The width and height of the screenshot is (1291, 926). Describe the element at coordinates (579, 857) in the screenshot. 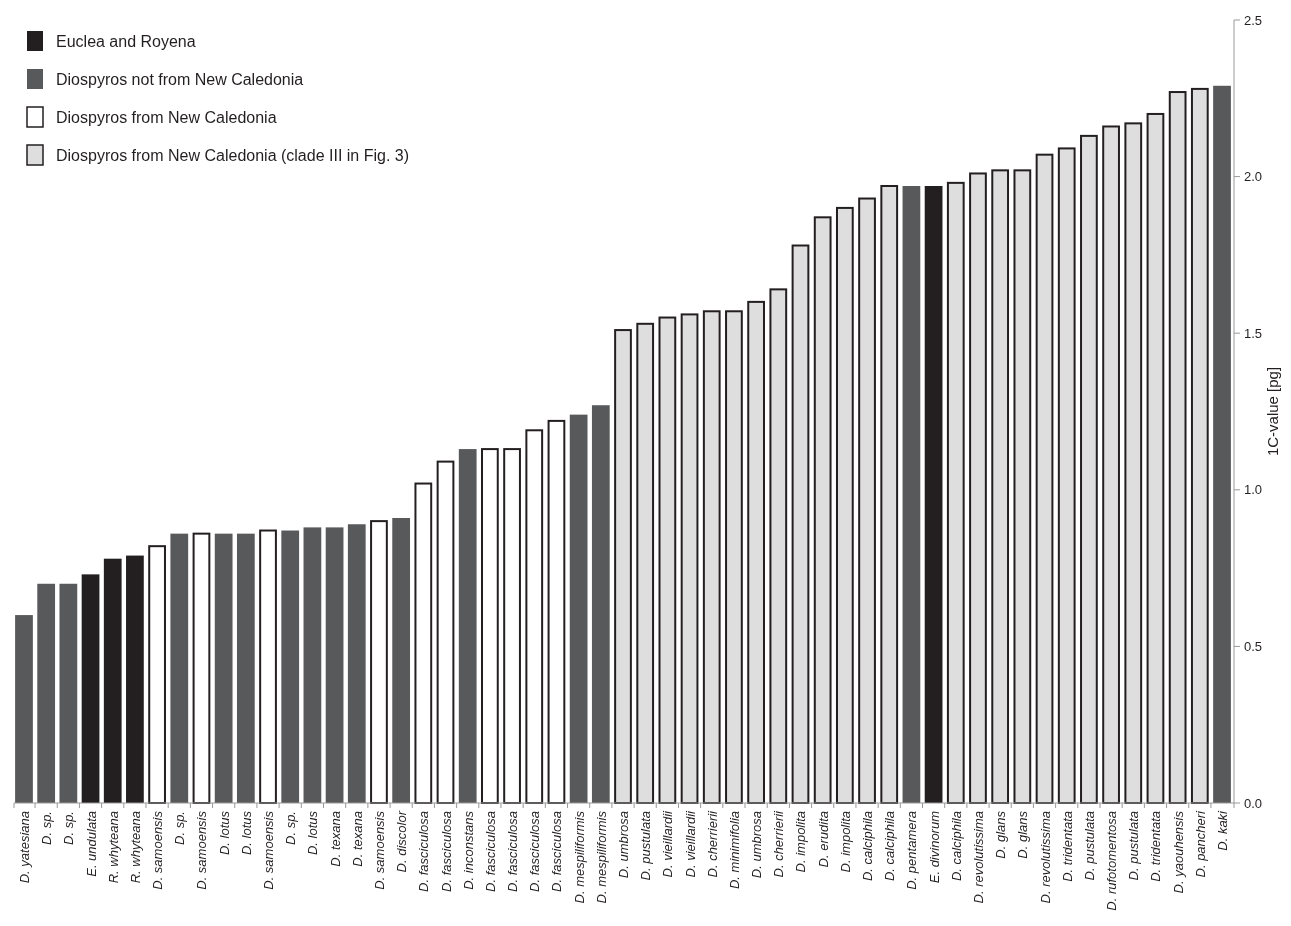

I see `x-tick-label: D. mespiliformis` at that location.